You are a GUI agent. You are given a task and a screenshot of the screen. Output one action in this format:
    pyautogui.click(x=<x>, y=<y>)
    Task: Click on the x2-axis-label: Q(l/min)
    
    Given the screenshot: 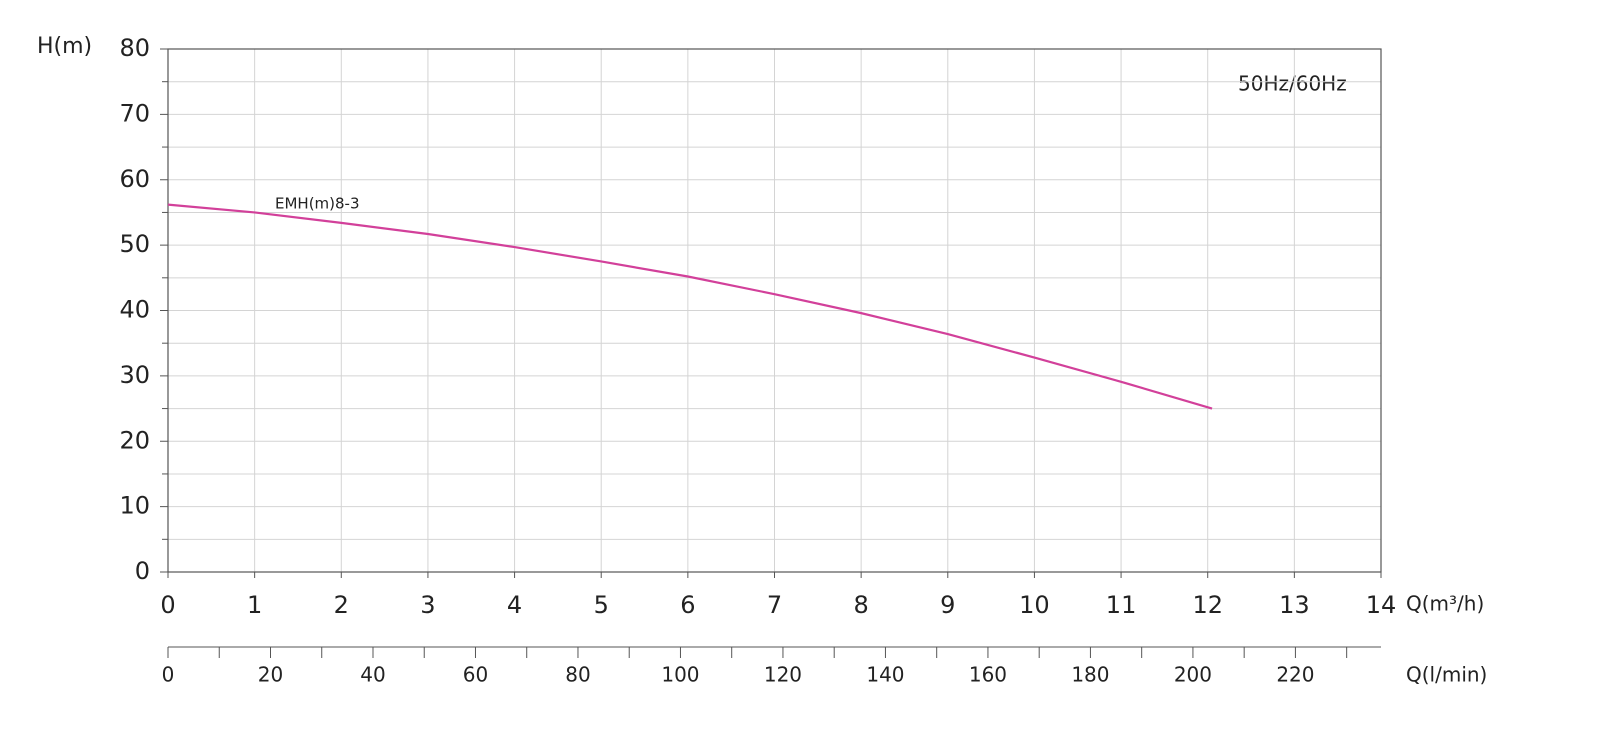 What is the action you would take?
    pyautogui.click(x=1446, y=675)
    